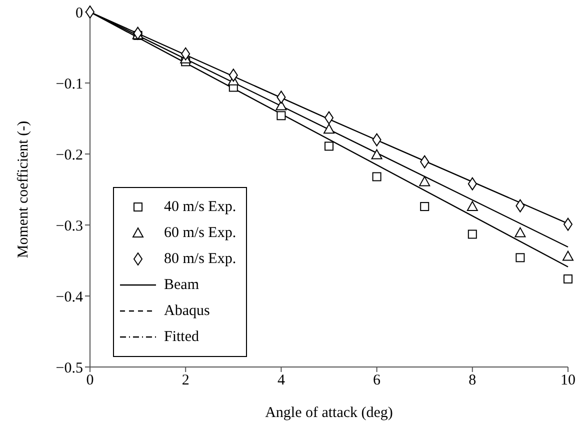 The image size is (579, 431). Describe the element at coordinates (70, 297) in the screenshot. I see `y-tick-label: −0.4` at that location.